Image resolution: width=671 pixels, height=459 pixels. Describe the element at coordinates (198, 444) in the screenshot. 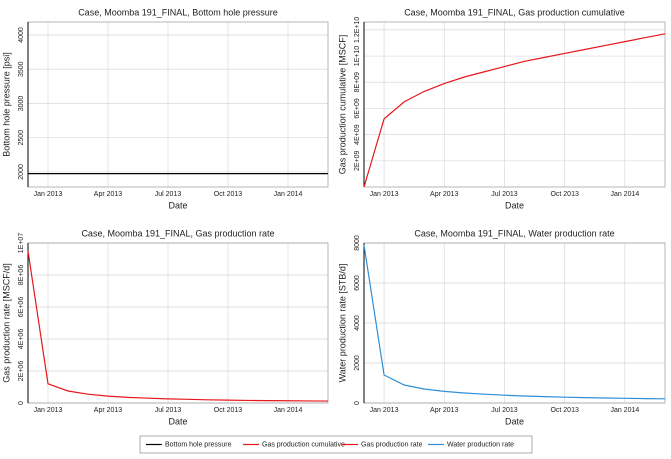

I see `legend-text: Bottom hole pressure` at that location.